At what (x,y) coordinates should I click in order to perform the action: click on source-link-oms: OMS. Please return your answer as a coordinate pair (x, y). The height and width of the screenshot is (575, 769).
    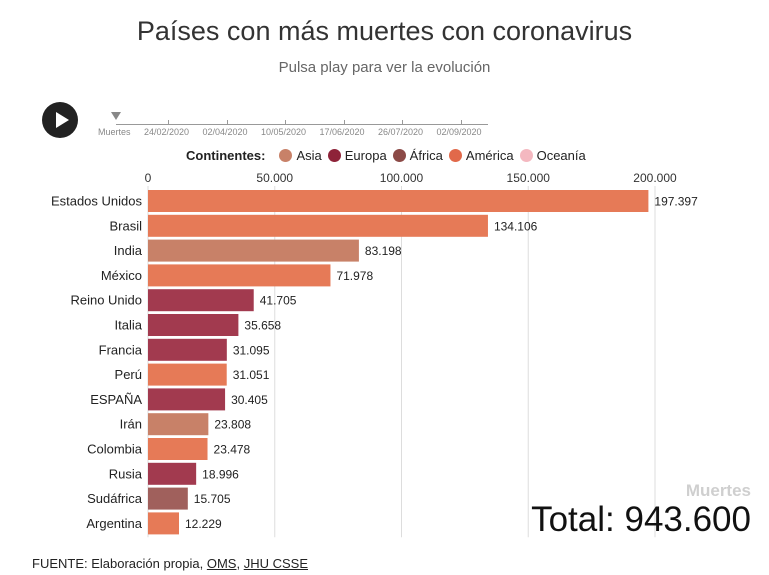
    Looking at the image, I should click on (221, 563).